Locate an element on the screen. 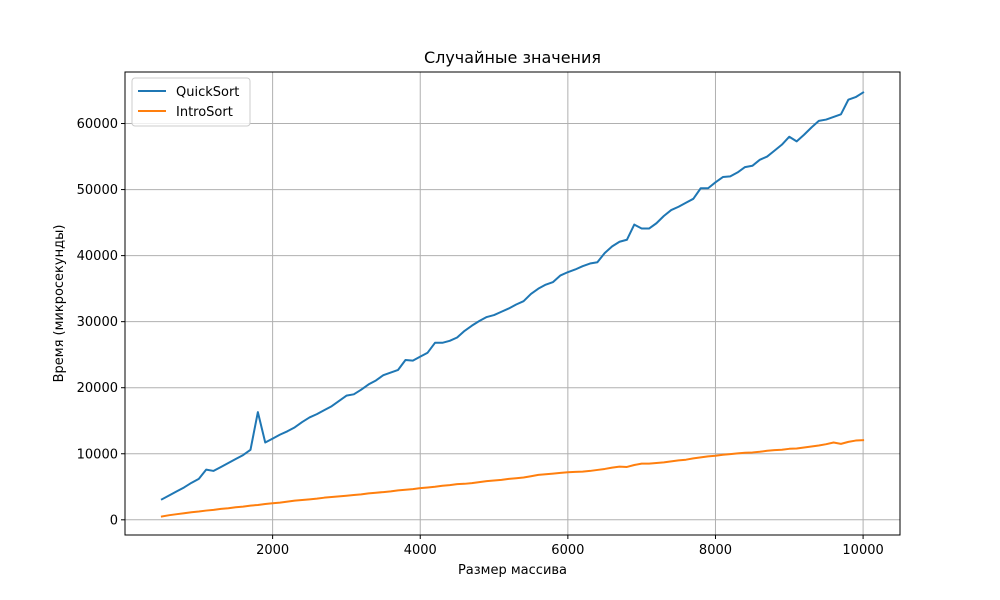 This screenshot has width=1000, height=600. y-tick-label: 10000 is located at coordinates (97, 454).